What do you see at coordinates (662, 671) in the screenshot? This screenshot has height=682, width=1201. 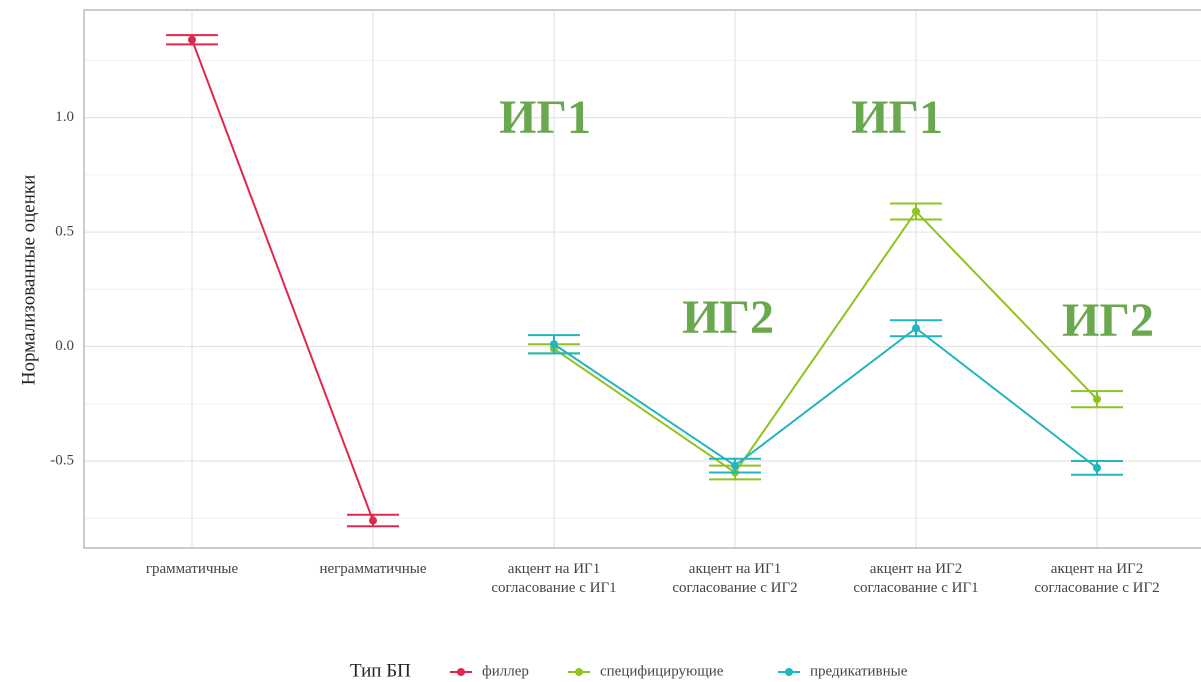 I see `legend-label: специфицирующие` at bounding box center [662, 671].